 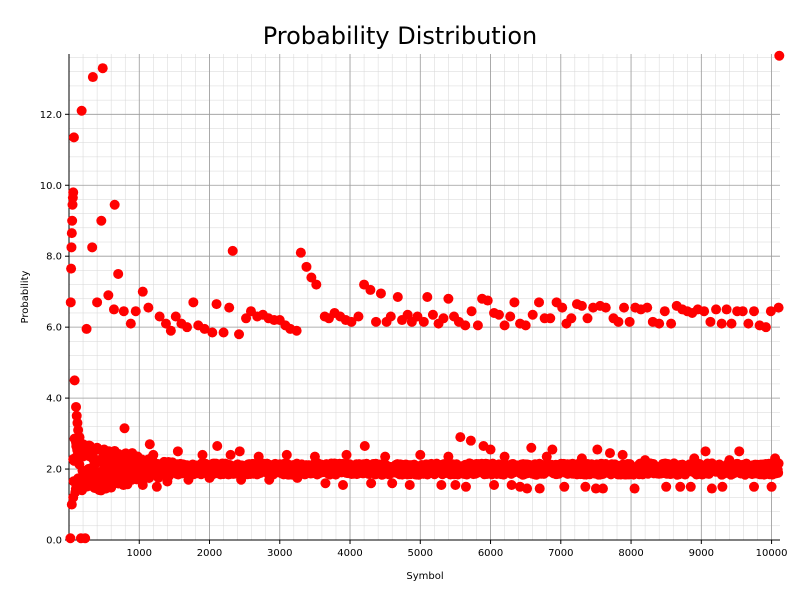 What do you see at coordinates (54, 257) in the screenshot?
I see `y-tick-label: 8.0` at bounding box center [54, 257].